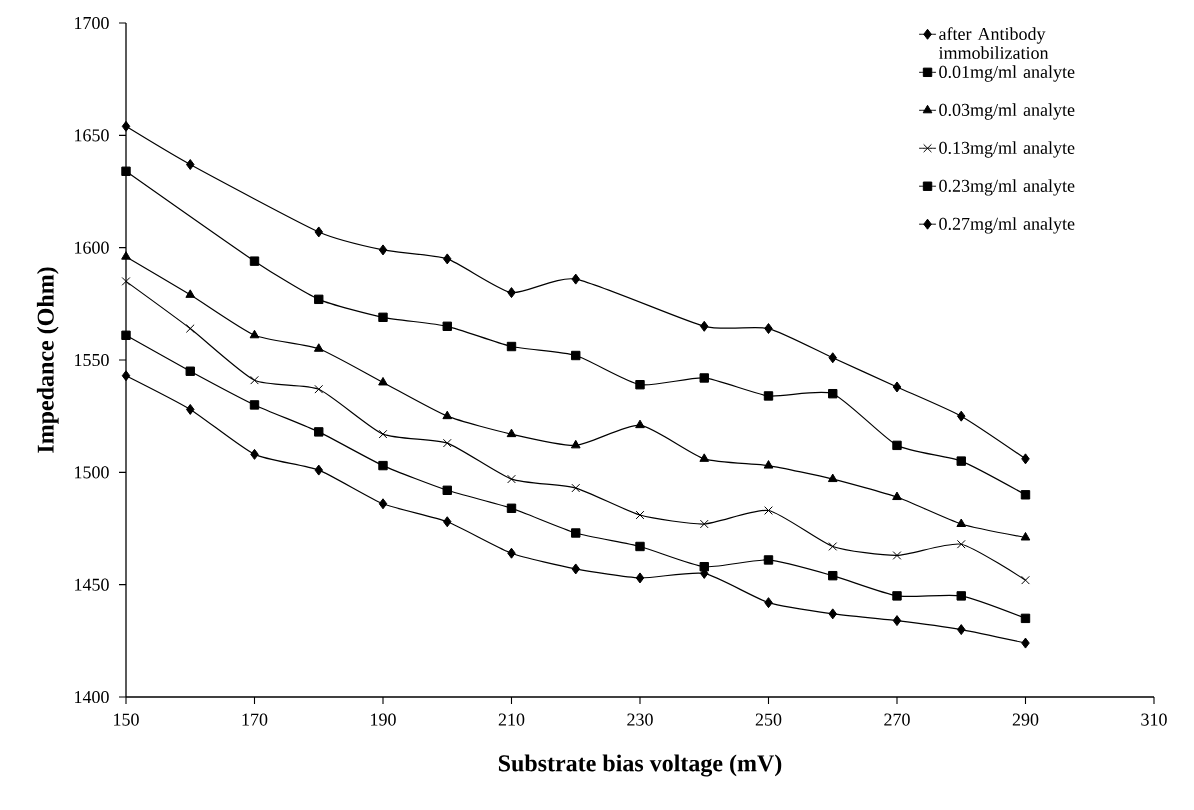 The width and height of the screenshot is (1194, 810). Describe the element at coordinates (47, 360) in the screenshot. I see `y-axis-title: Impedance (Ohm)` at that location.